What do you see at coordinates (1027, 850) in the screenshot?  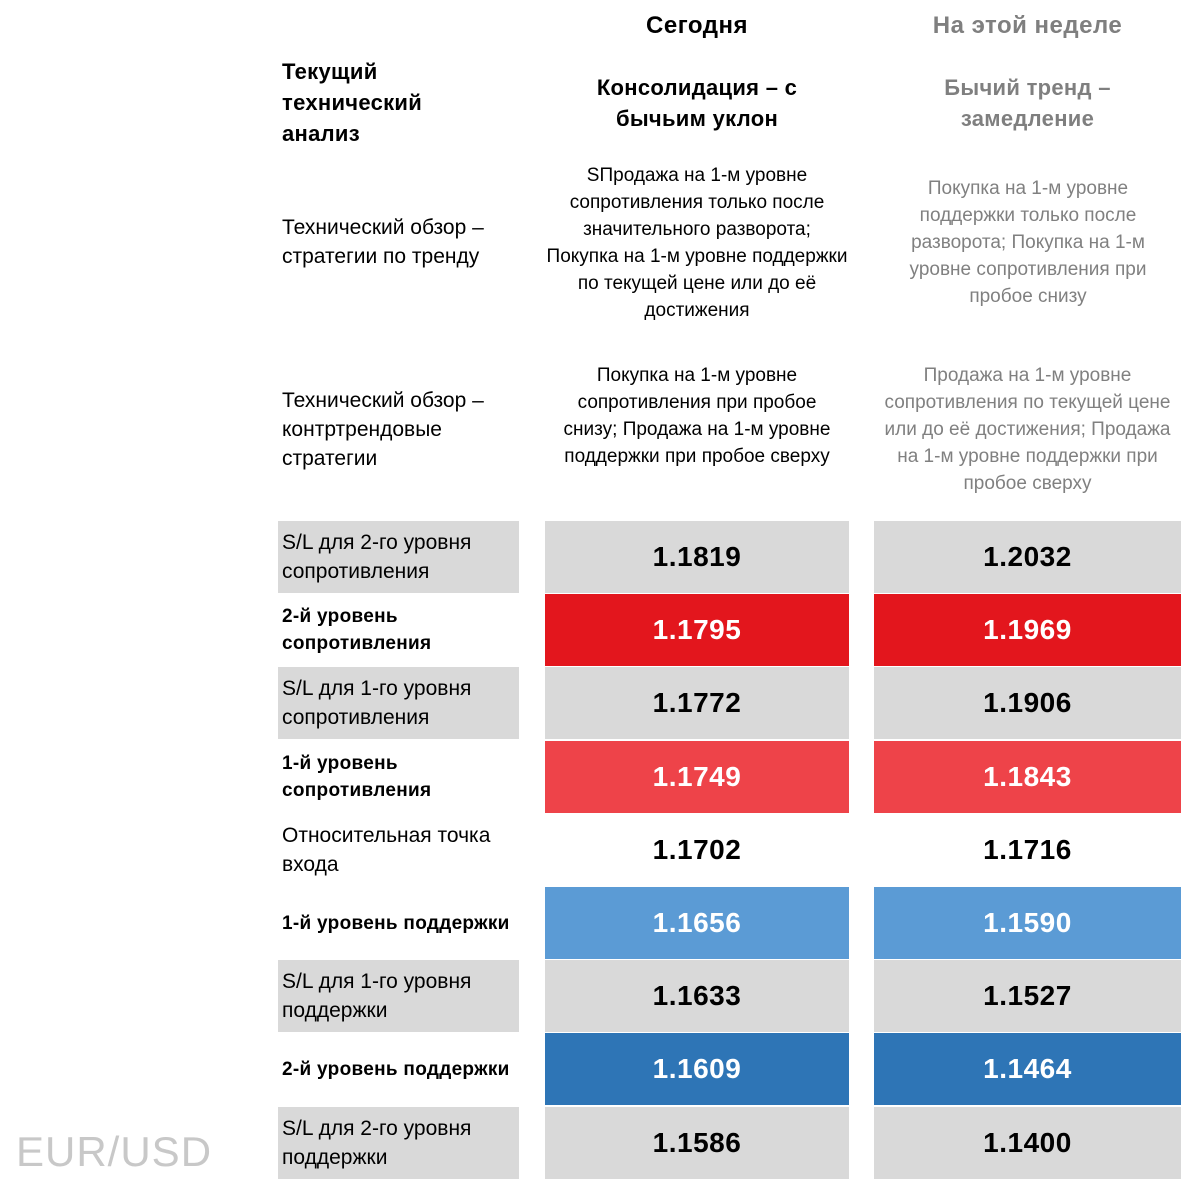 I see `level-value-week: 1.1716` at bounding box center [1027, 850].